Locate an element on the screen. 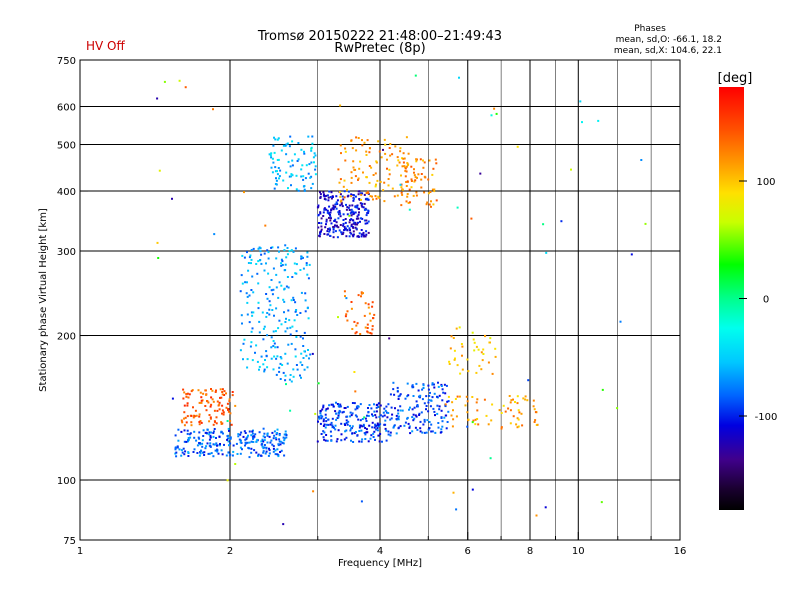  y-tick-label: 75 is located at coordinates (69, 541).